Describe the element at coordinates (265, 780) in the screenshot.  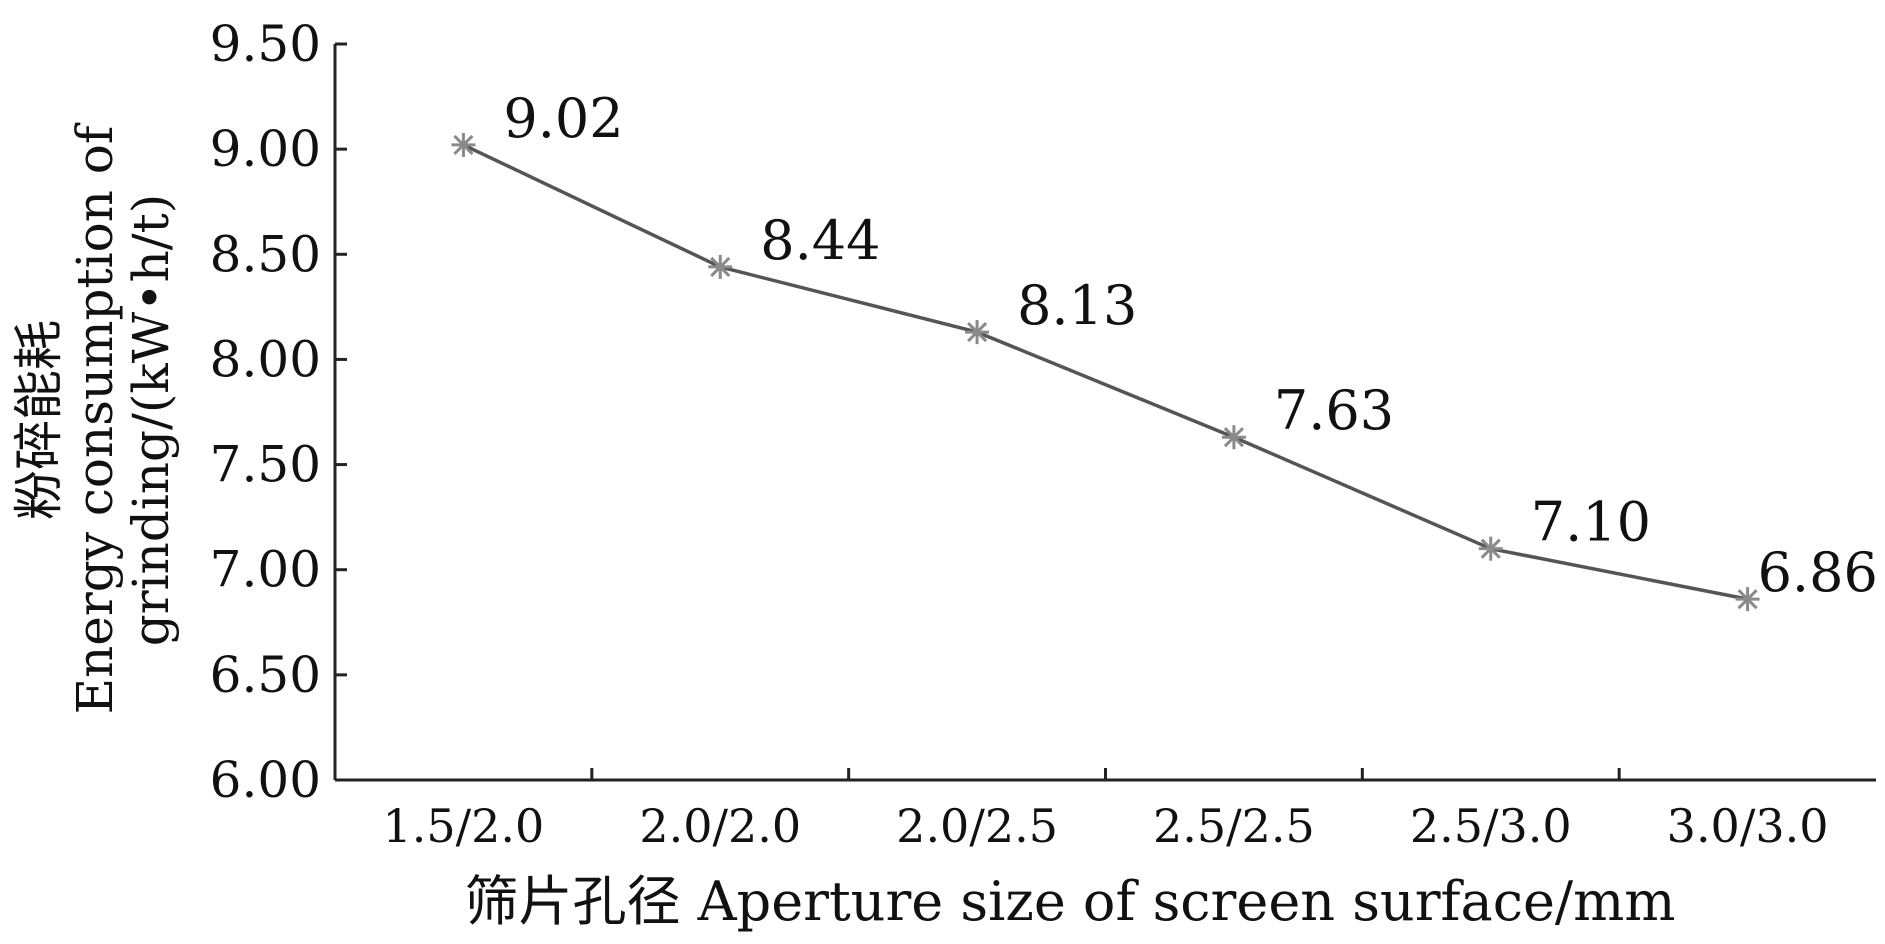
I see `y-tick-label: 6.00` at that location.